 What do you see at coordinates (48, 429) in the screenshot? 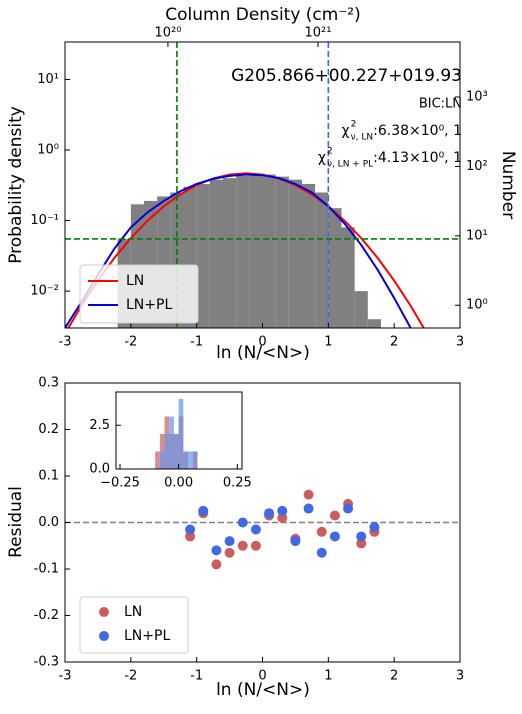
I see `tick-label: 0.2` at bounding box center [48, 429].